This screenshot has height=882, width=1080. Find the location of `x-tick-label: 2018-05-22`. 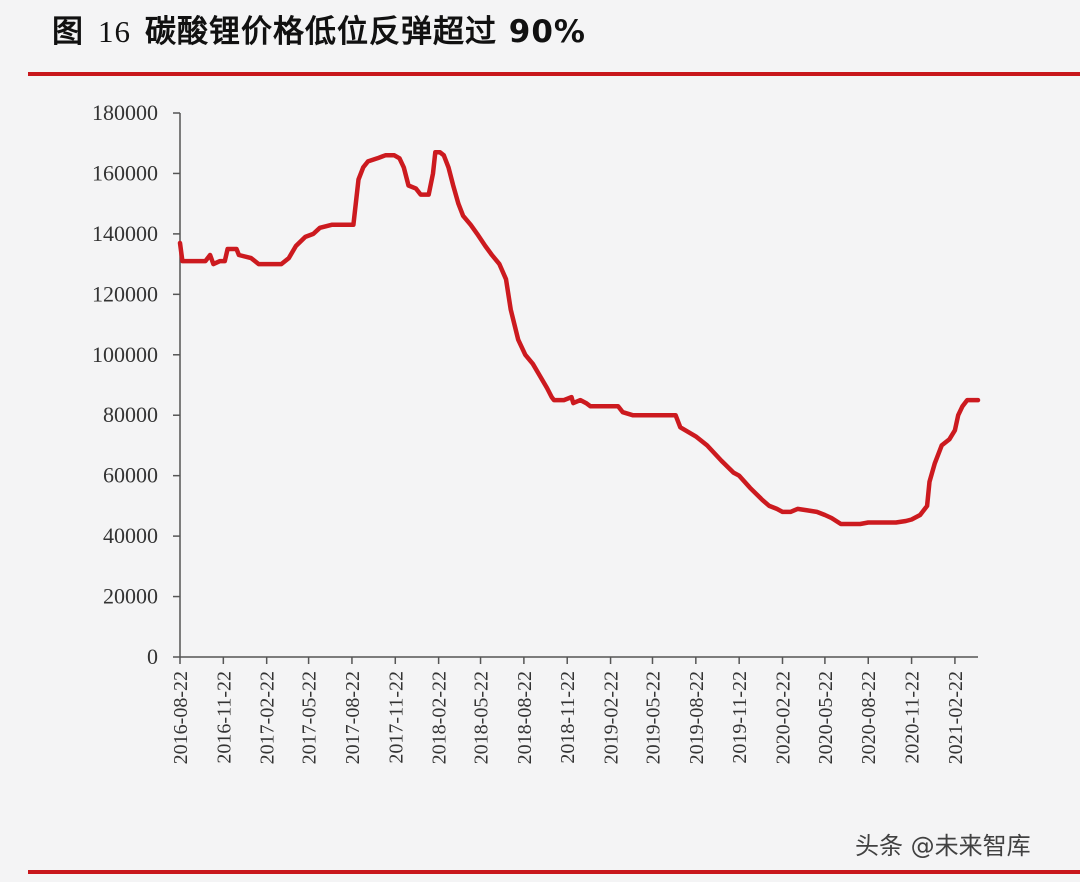

x-tick-label: 2018-05-22 is located at coordinates (482, 717).